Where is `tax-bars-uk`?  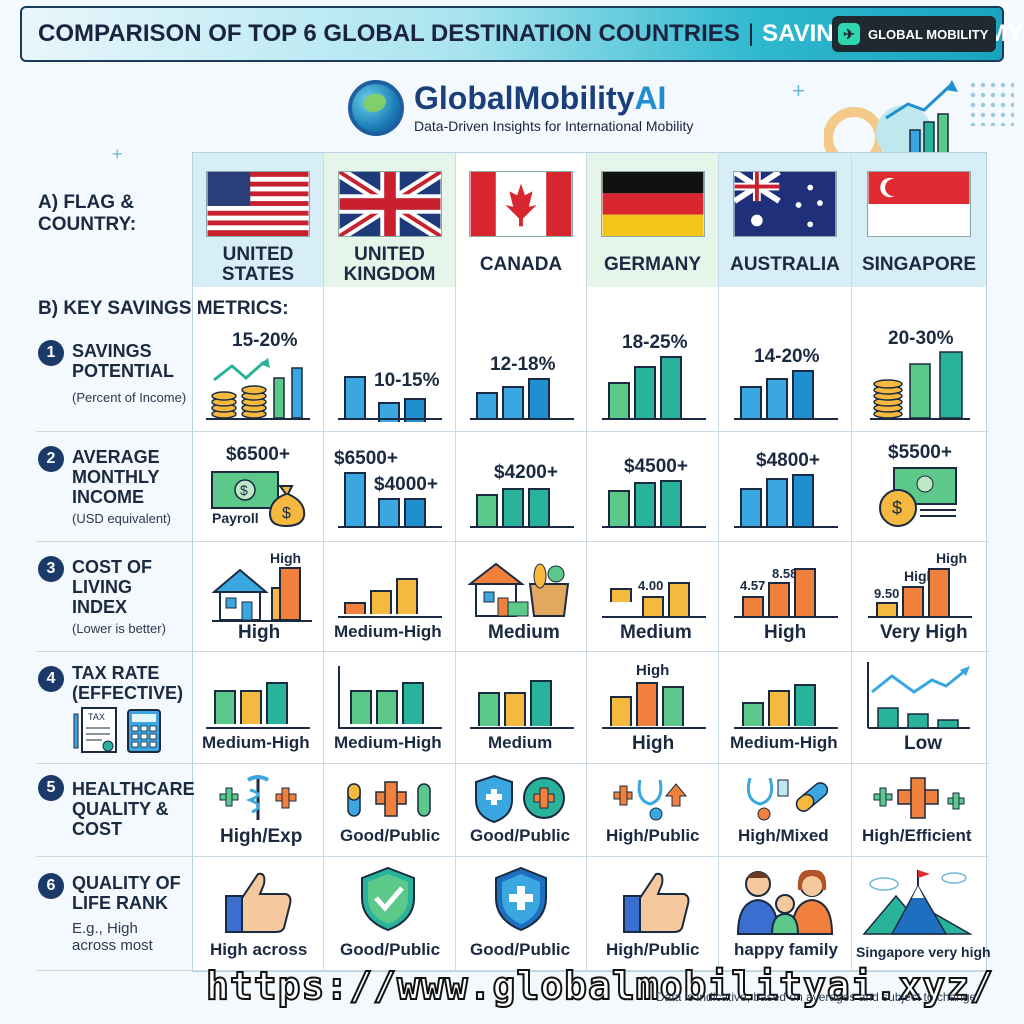 tax-bars-uk is located at coordinates (387, 703).